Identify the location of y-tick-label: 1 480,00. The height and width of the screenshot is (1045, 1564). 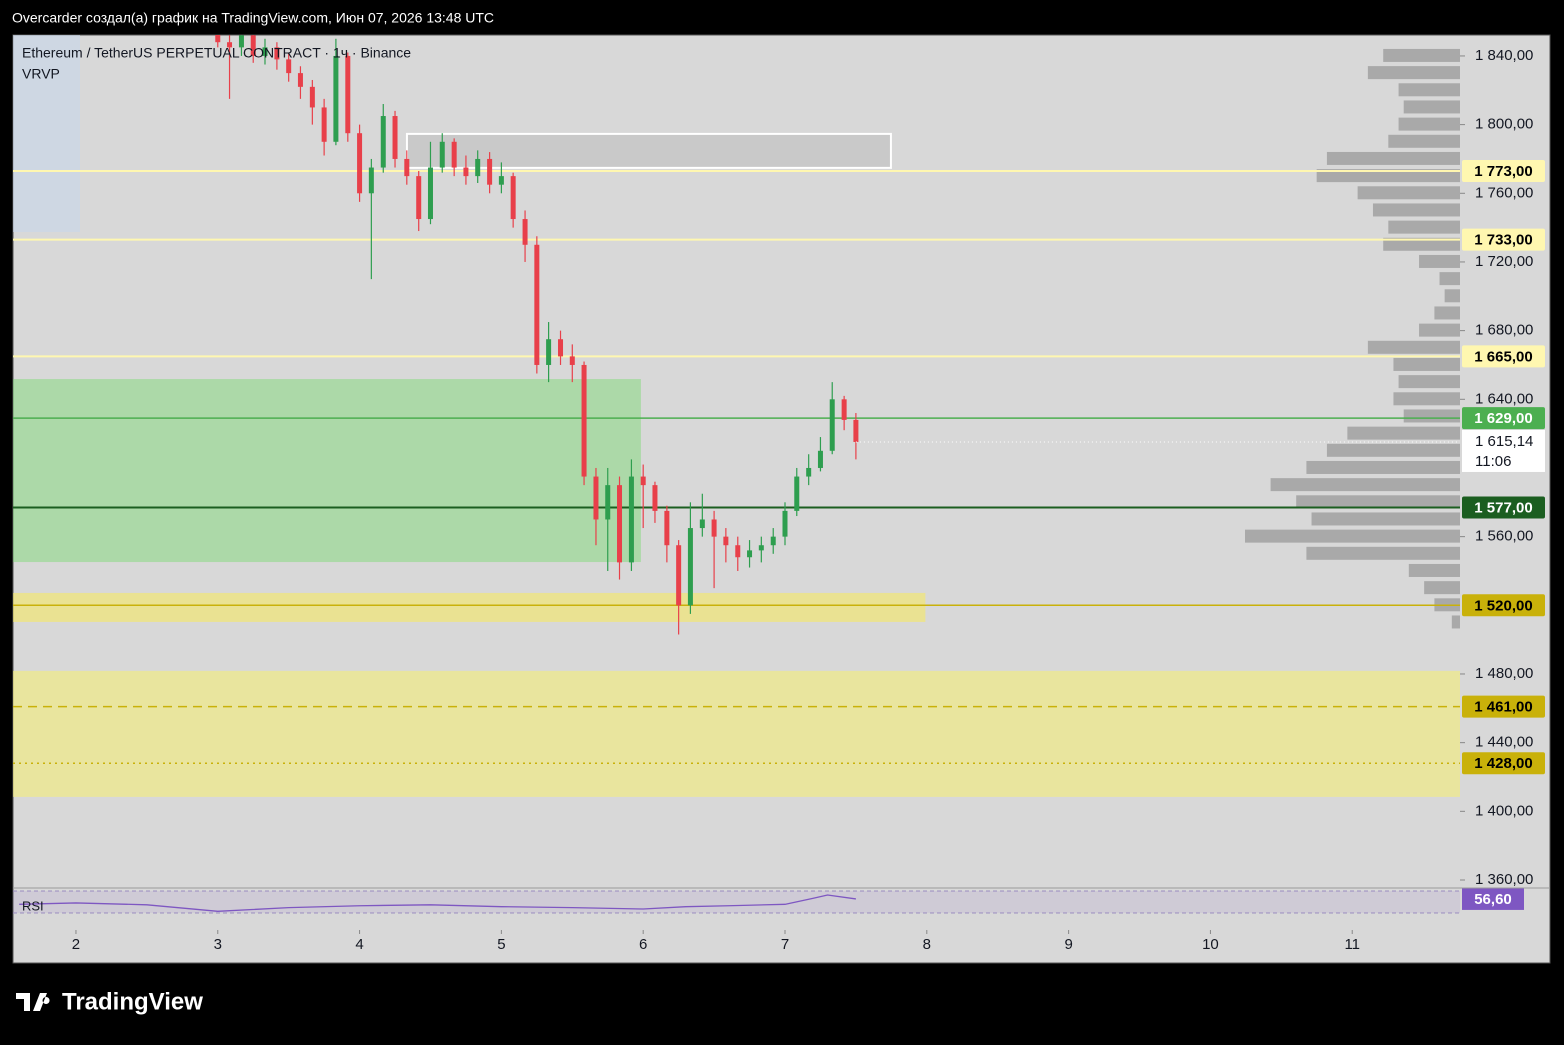
(1504, 673).